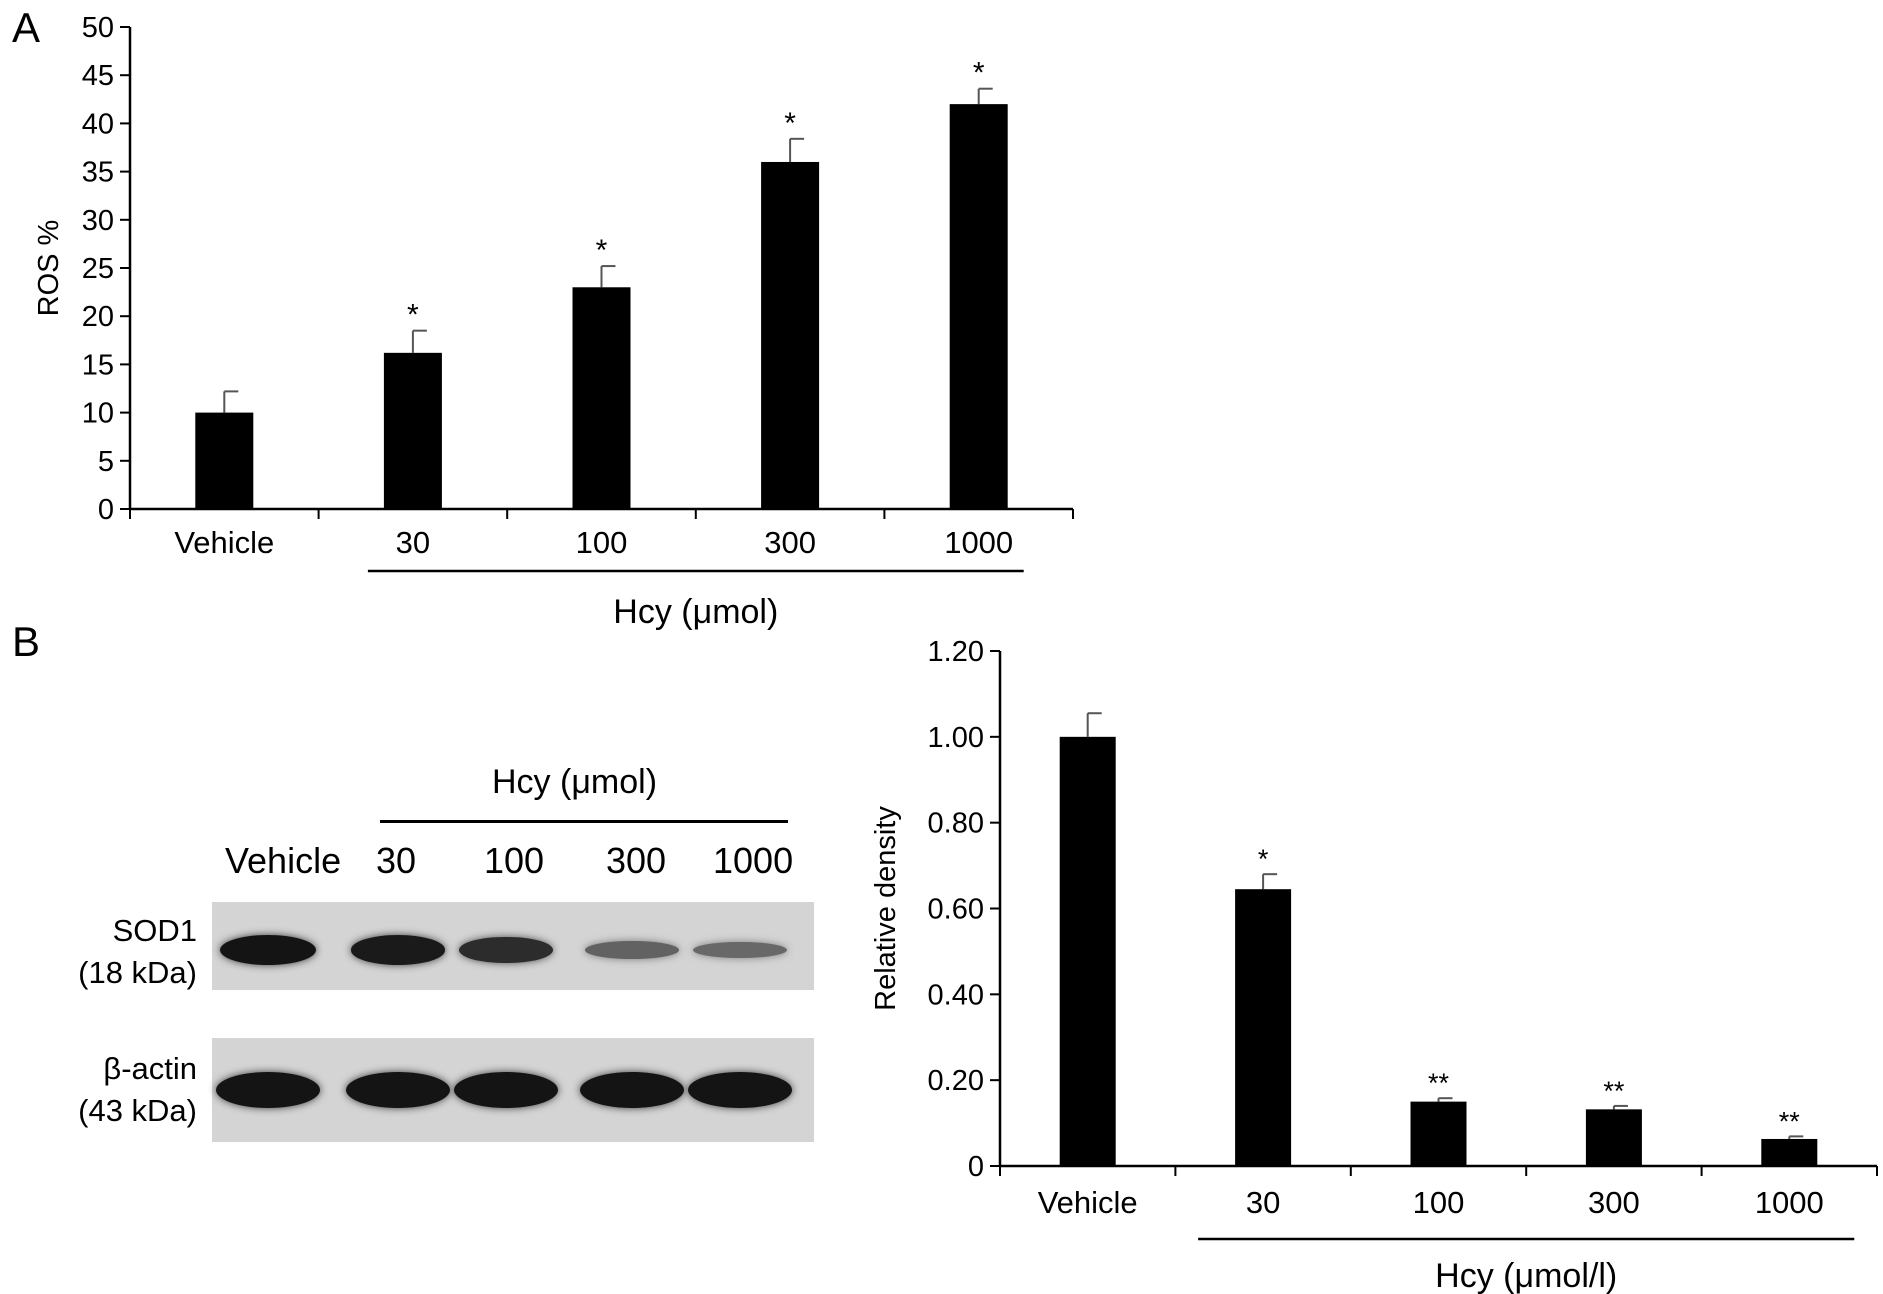  Describe the element at coordinates (956, 910) in the screenshot. I see `y-tick-label: 0.60` at that location.